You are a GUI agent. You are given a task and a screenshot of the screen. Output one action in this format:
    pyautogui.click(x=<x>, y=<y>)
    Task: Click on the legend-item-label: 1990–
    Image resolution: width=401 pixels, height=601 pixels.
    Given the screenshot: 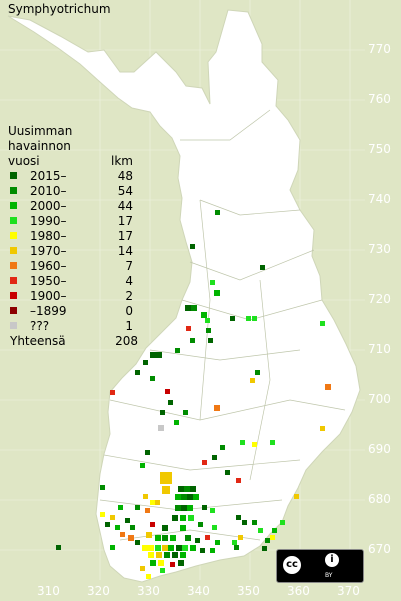 What is the action you would take?
    pyautogui.click(x=48, y=221)
    